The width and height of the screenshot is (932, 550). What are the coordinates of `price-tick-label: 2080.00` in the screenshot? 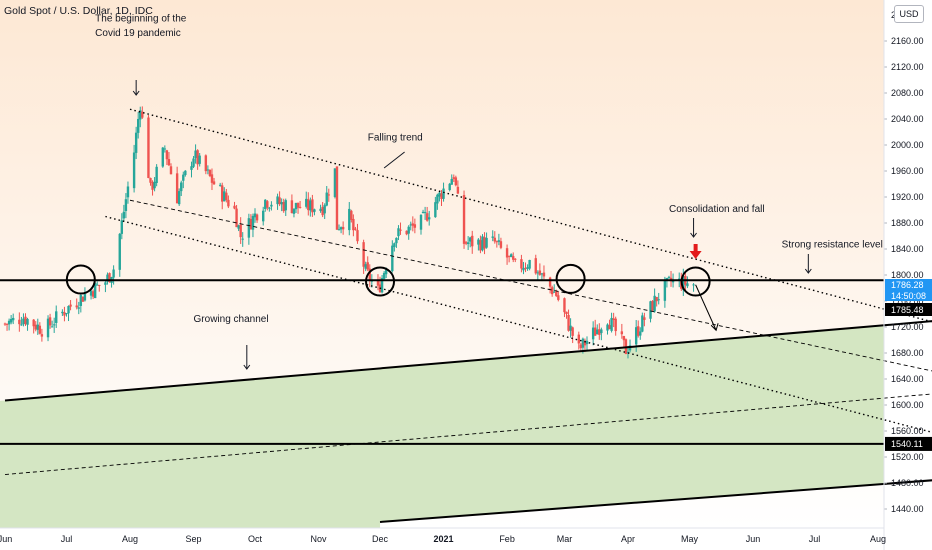 It's located at (907, 93).